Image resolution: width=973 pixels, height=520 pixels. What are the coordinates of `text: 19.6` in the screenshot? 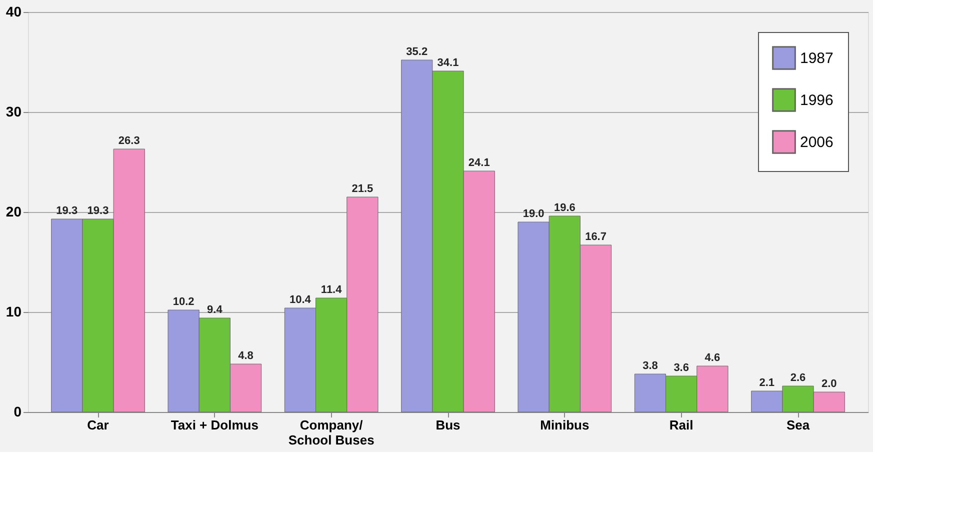 It's located at (565, 208).